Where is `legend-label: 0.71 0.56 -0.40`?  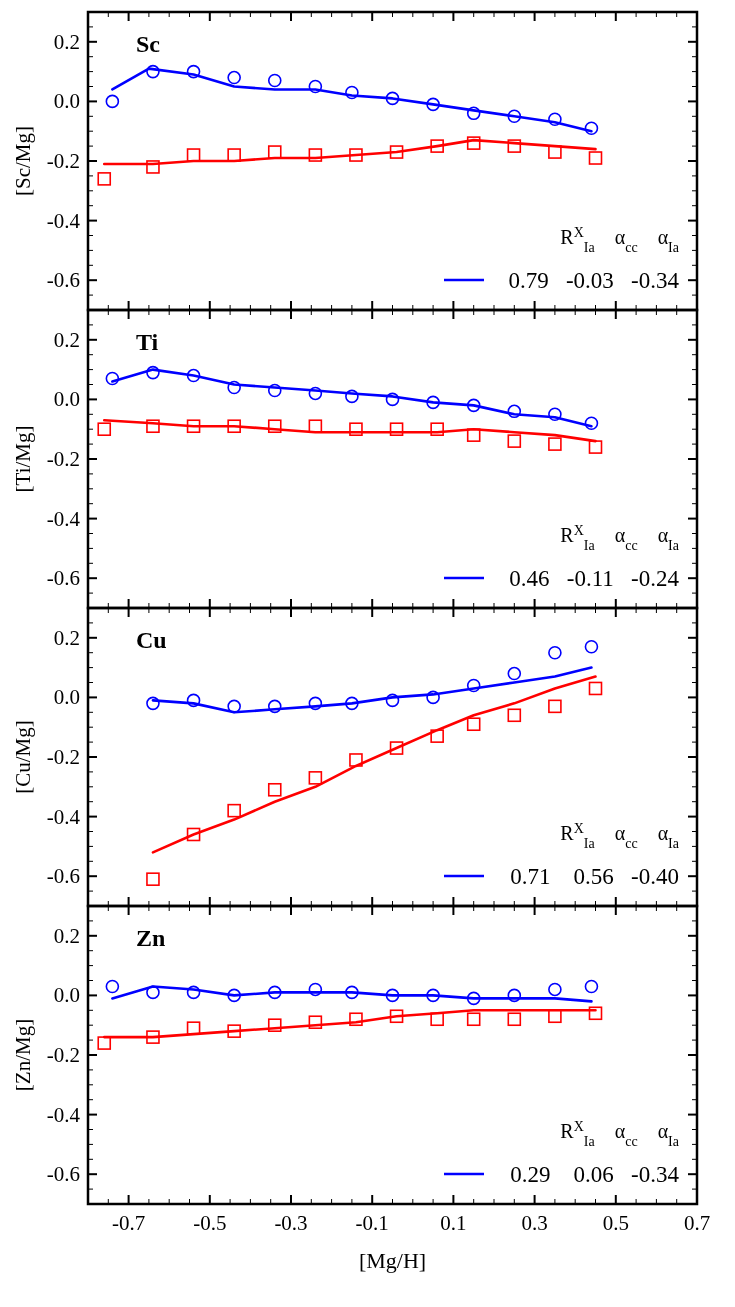 legend-label: 0.71 0.56 -0.40 is located at coordinates (594, 876).